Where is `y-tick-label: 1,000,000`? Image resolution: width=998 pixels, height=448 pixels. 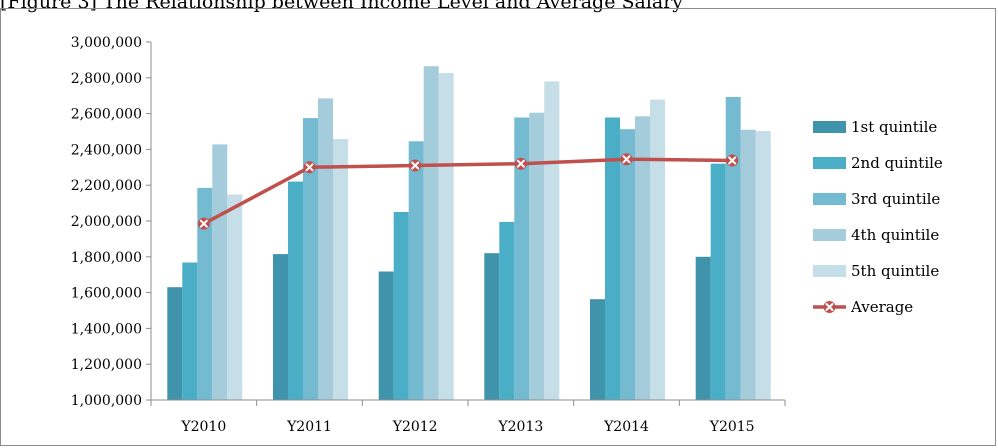 y-tick-label: 1,000,000 is located at coordinates (106, 401).